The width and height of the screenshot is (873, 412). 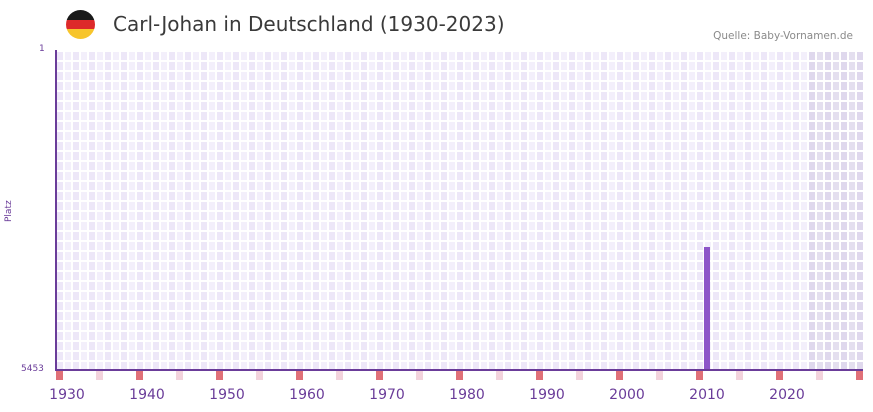 What do you see at coordinates (309, 24) in the screenshot?
I see `chart-title: Carl-Johan in Deutschland (1930-2023)` at bounding box center [309, 24].